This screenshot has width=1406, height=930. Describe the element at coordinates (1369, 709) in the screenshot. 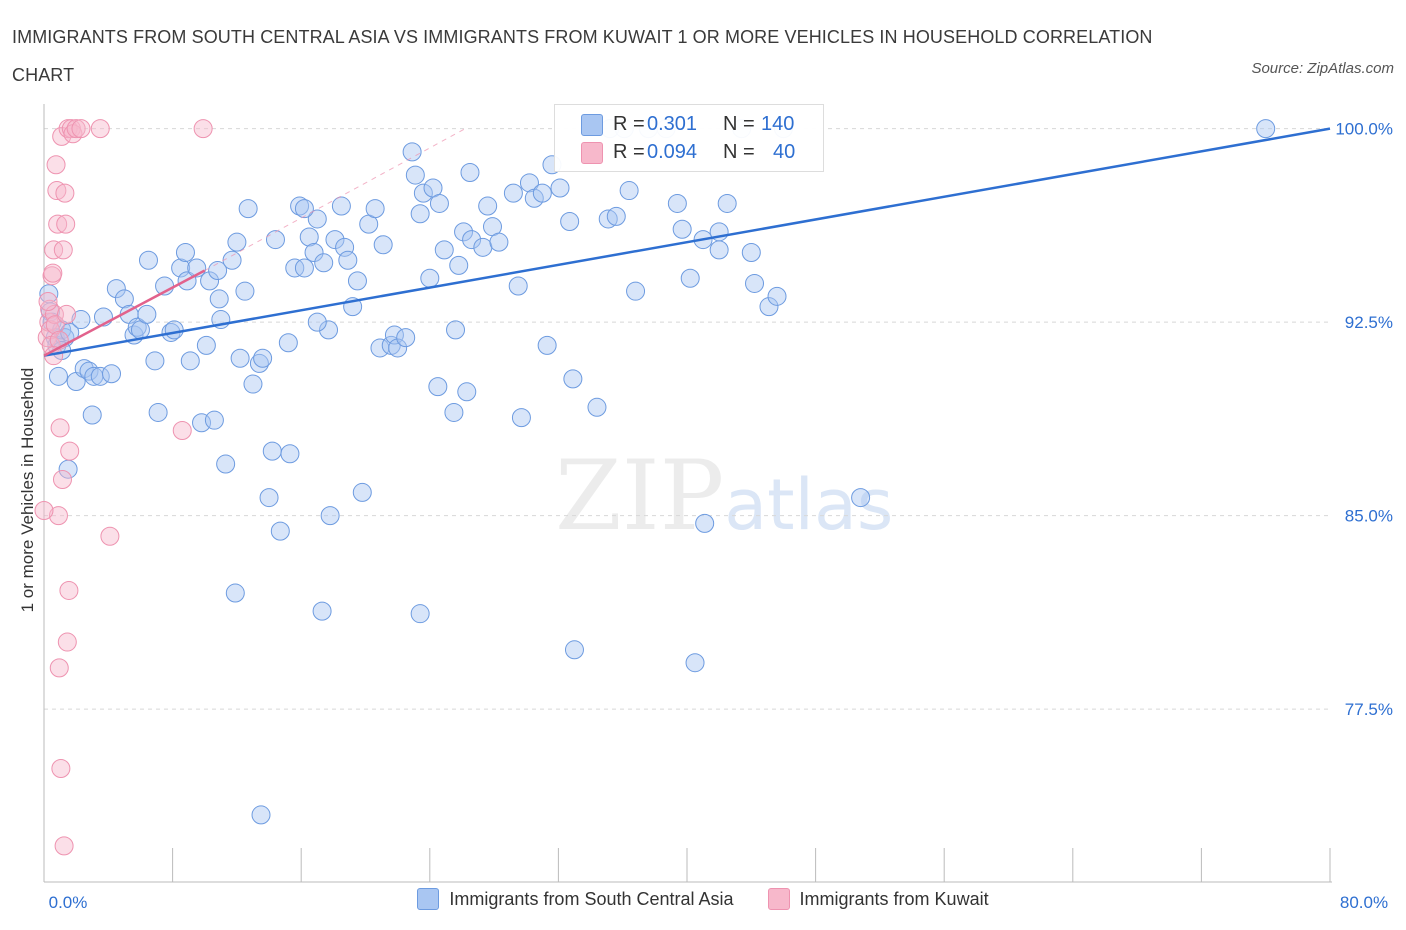

I see `y-tick-label: 77.5%` at that location.